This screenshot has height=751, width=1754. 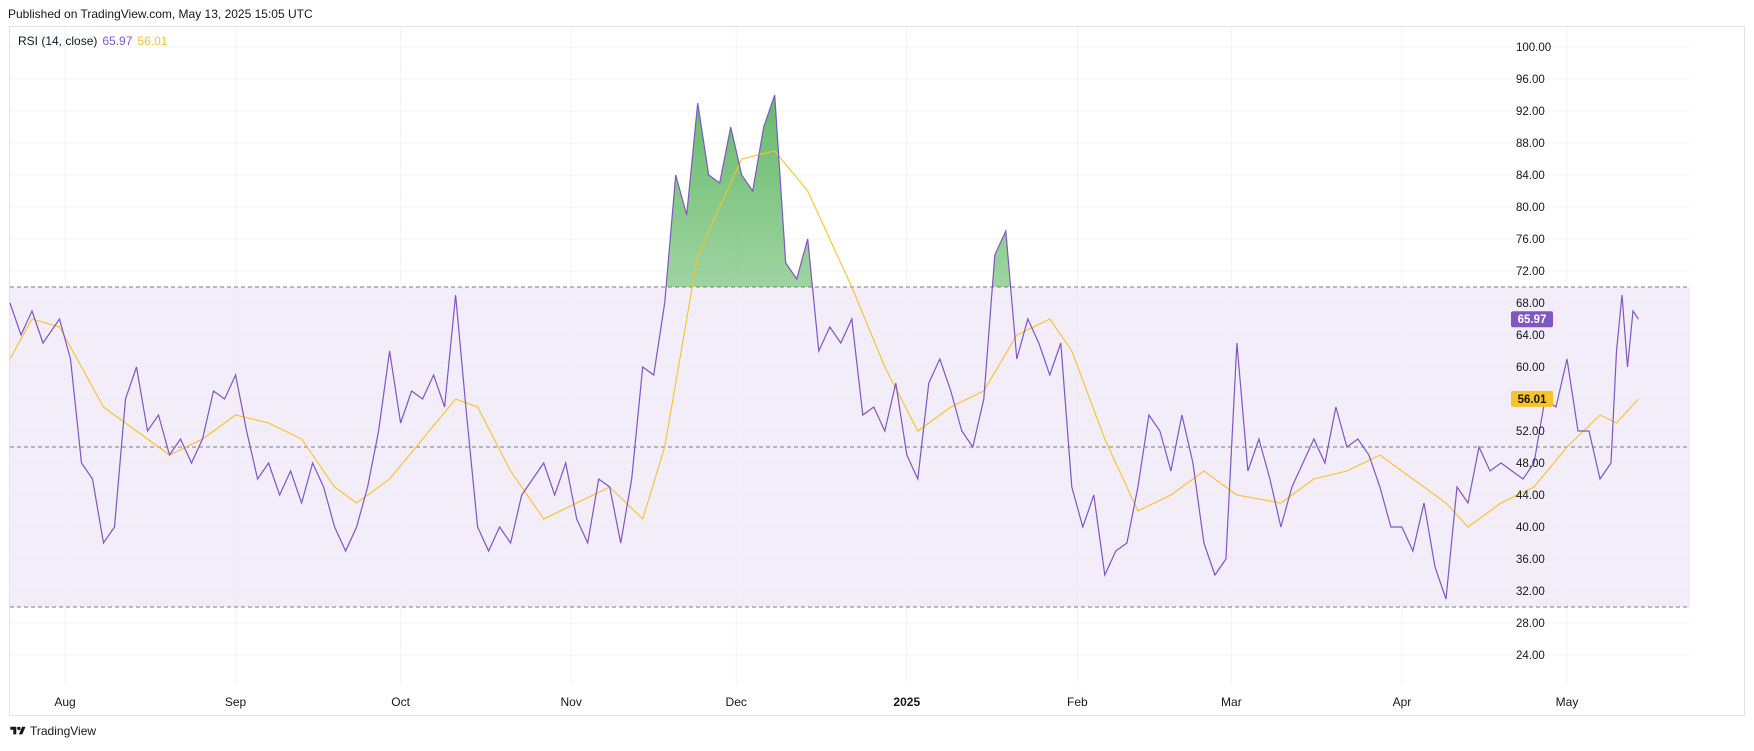 What do you see at coordinates (1530, 240) in the screenshot?
I see `y-tick-label: 76.00` at bounding box center [1530, 240].